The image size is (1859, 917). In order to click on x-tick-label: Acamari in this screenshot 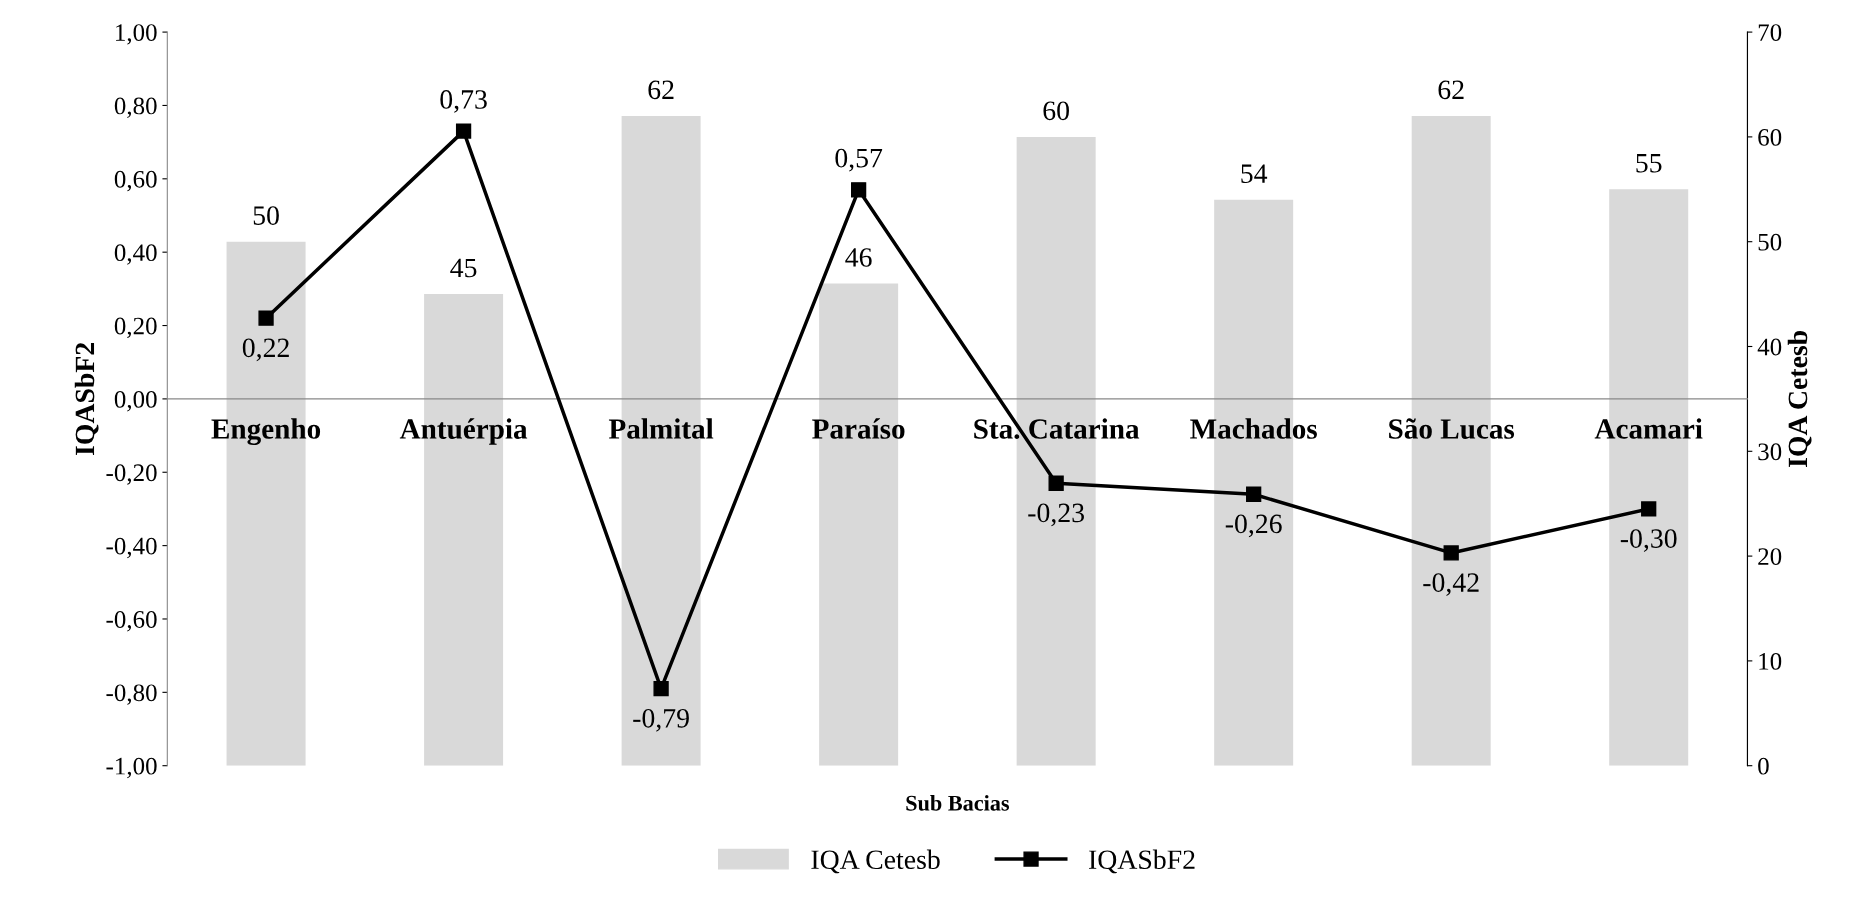, I will do `click(1648, 428)`.